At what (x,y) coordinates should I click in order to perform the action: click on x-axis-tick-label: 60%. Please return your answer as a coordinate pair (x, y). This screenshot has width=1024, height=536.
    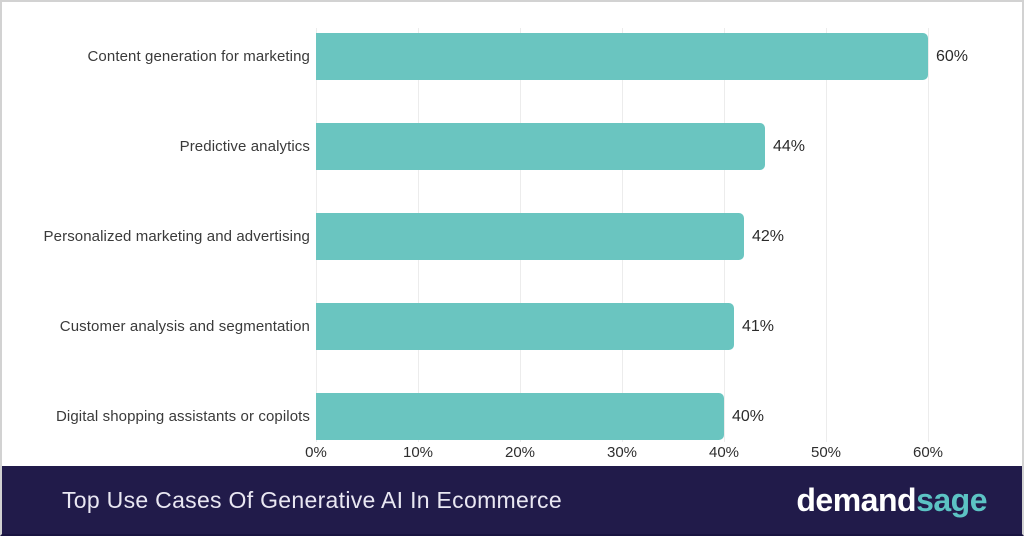
    Looking at the image, I should click on (928, 452).